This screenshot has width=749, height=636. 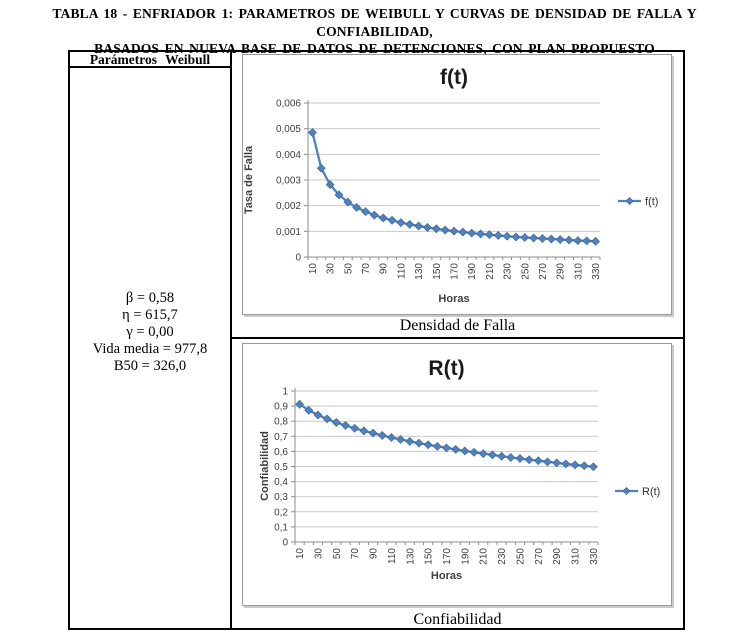 I want to click on legend: R(t), so click(x=637, y=492).